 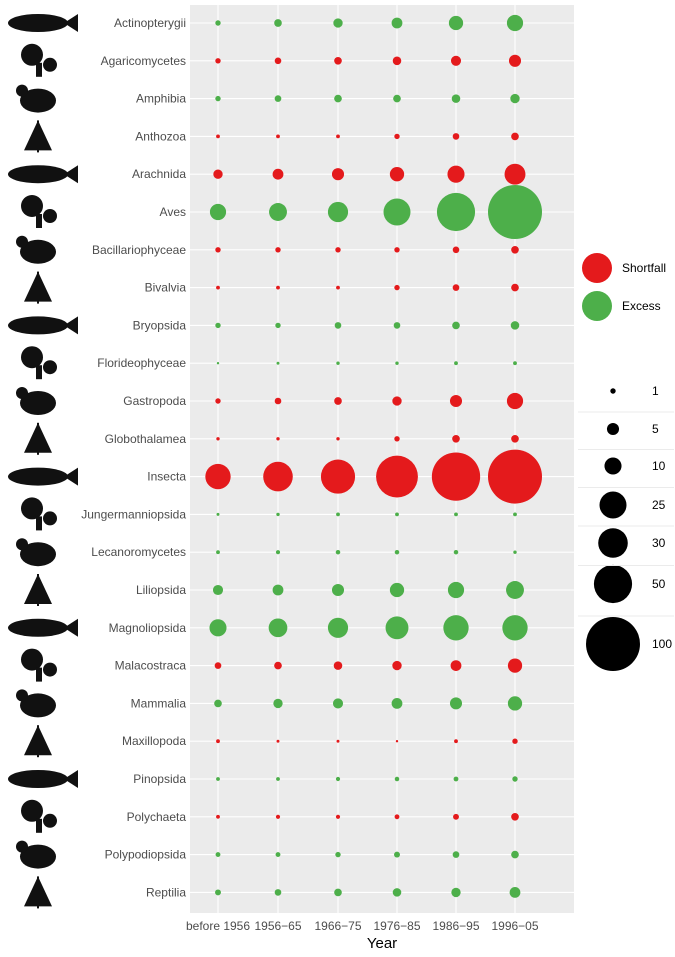 I want to click on y-tick-label: Reptilia, so click(x=166, y=892).